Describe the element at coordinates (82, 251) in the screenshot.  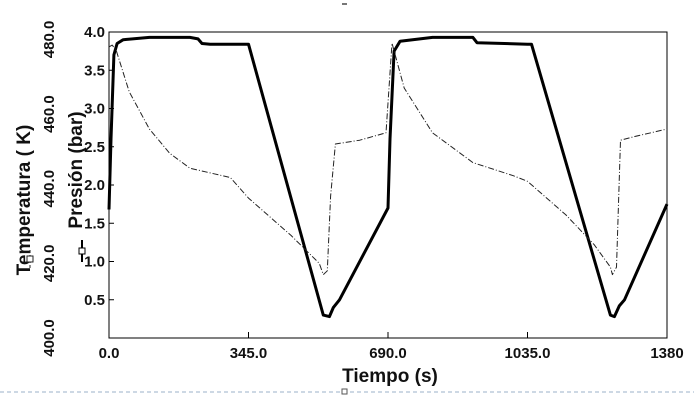
I see `legend-sample-pressure` at that location.